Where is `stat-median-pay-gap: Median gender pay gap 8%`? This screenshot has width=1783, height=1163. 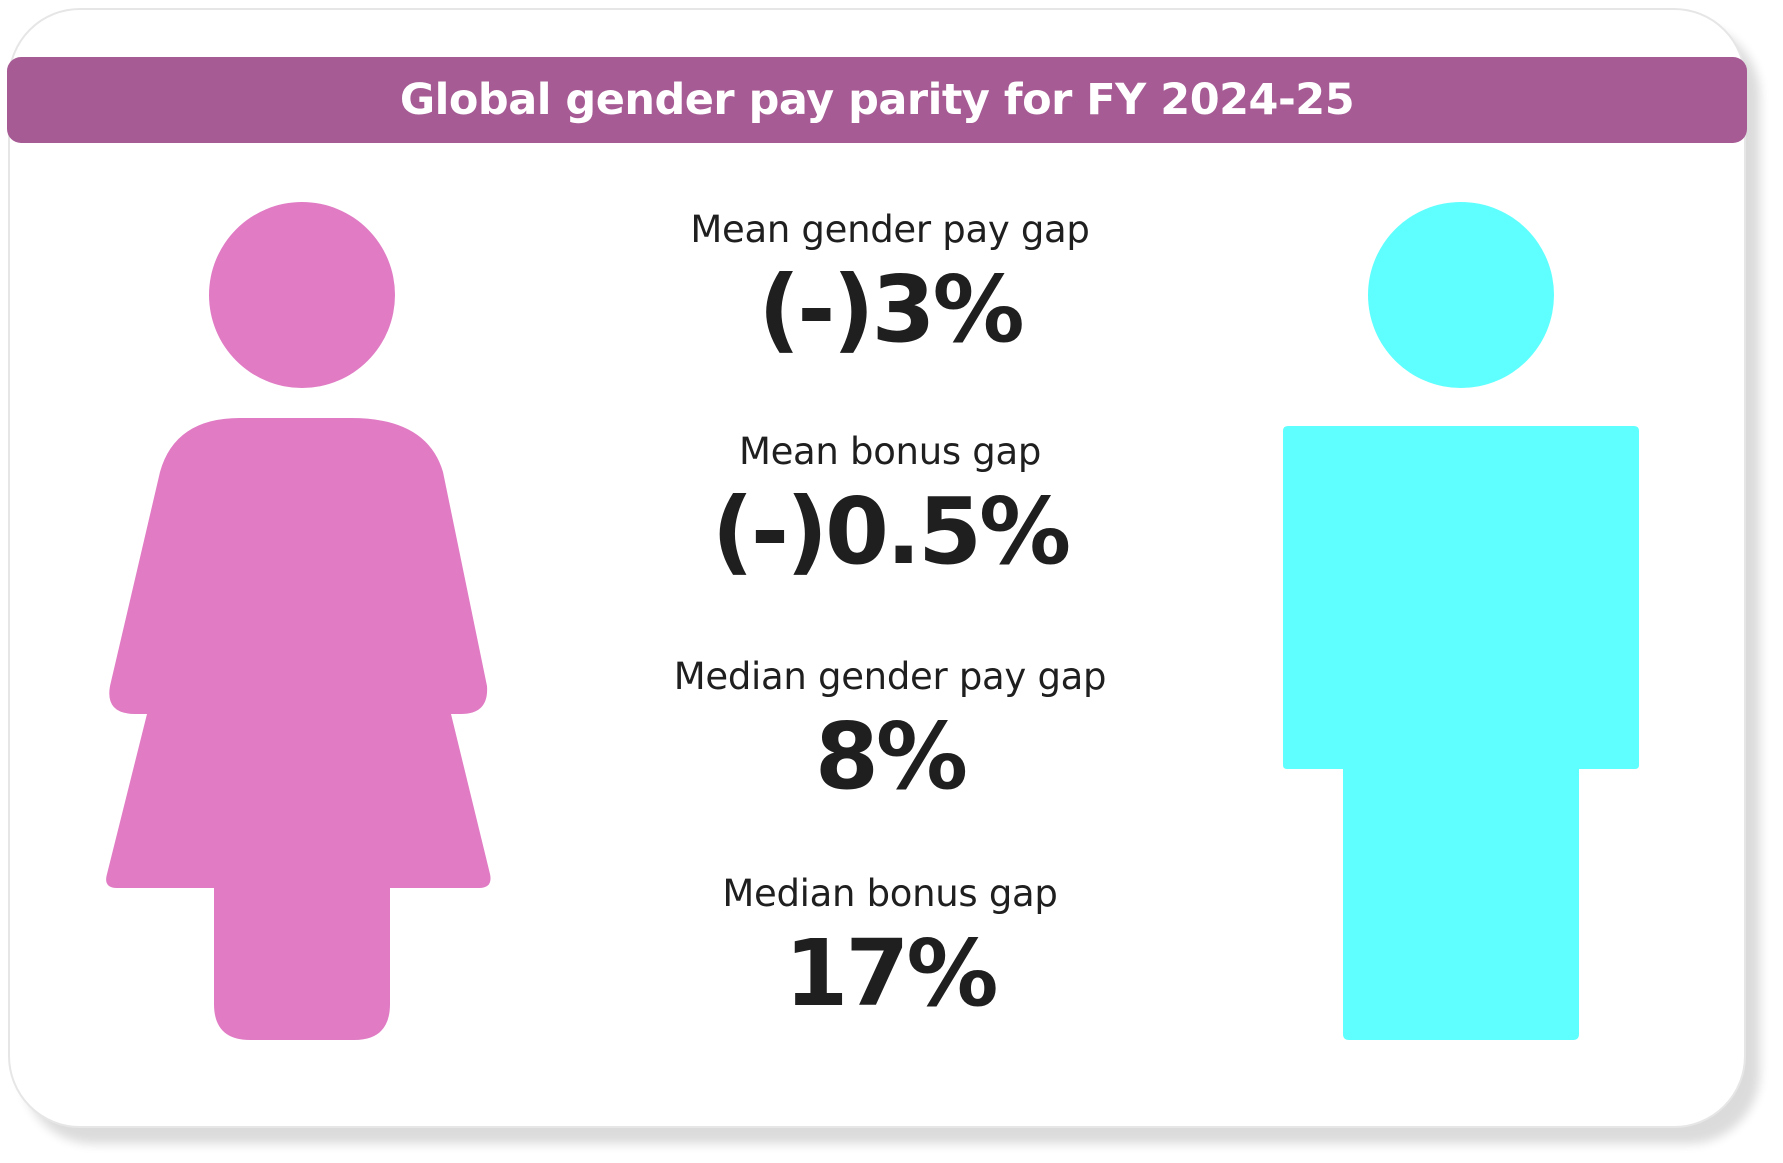 stat-median-pay-gap: Median gender pay gap 8% is located at coordinates (890, 732).